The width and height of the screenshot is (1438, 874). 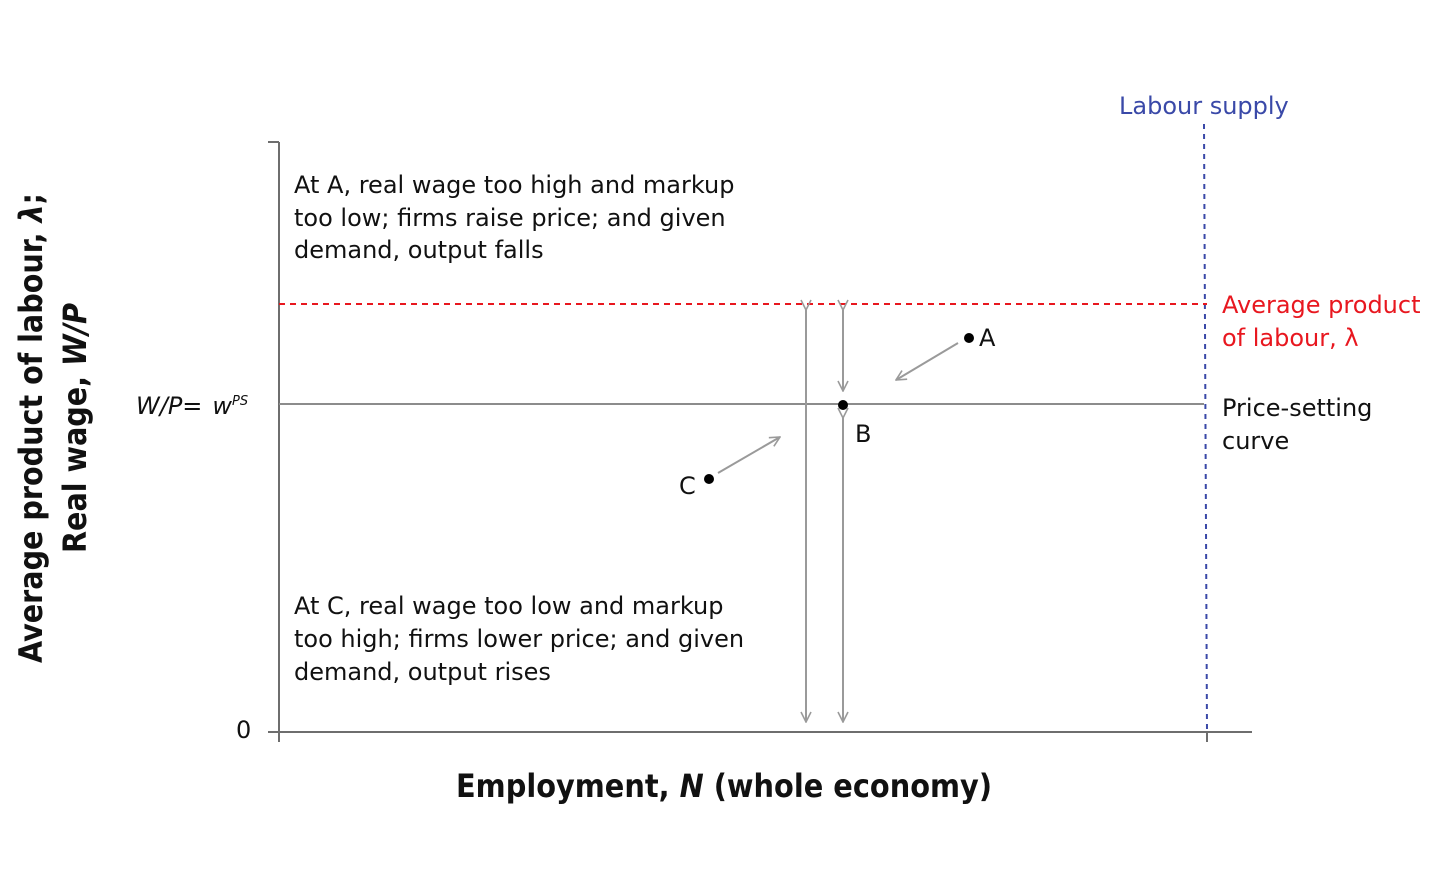 What do you see at coordinates (419, 250) in the screenshot?
I see `annotation-top-line3: demand, output falls` at bounding box center [419, 250].